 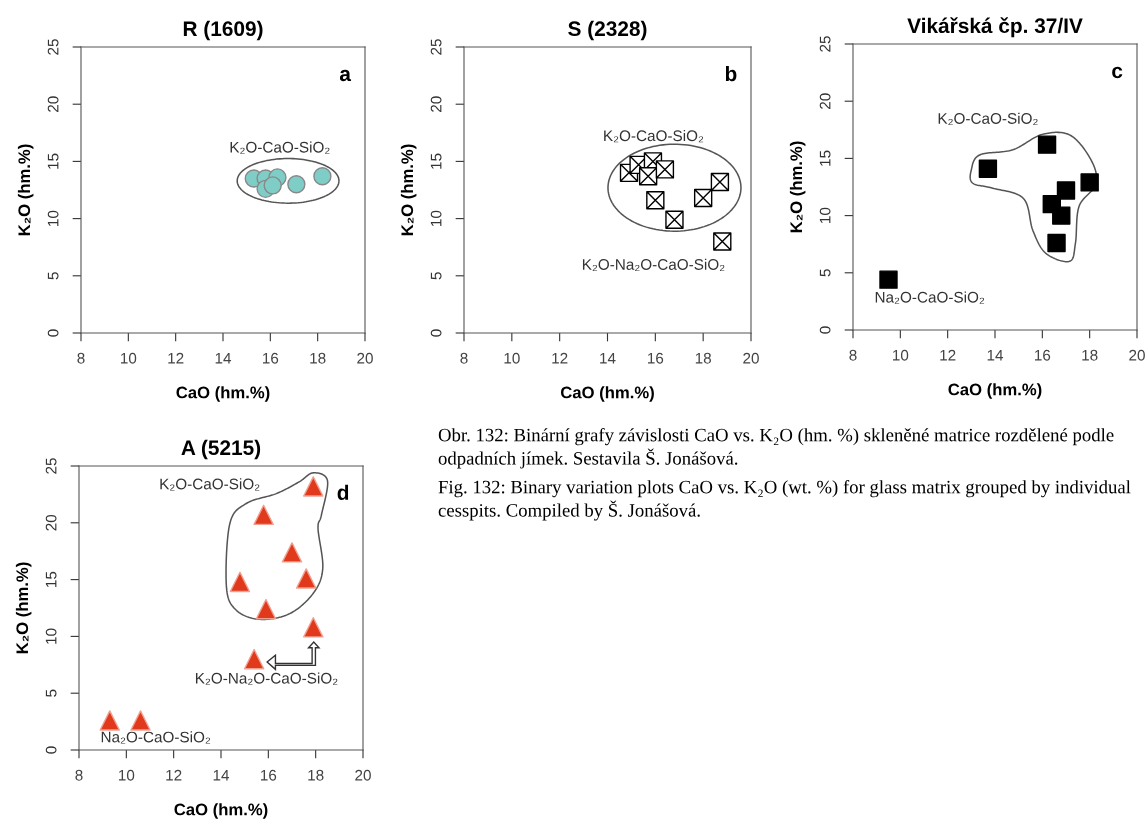 I want to click on annotation: d, so click(x=343, y=492).